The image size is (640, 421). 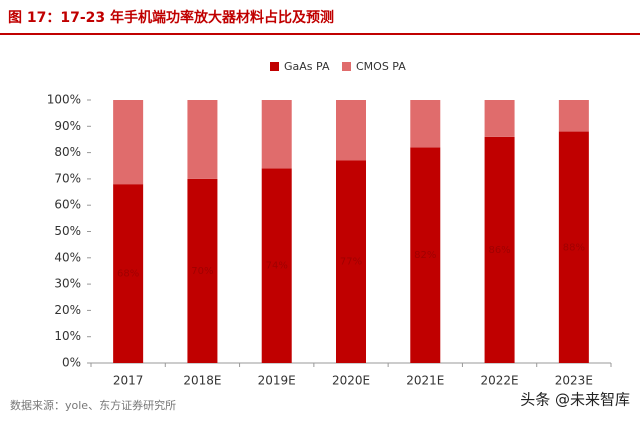 I want to click on data-label: 82%, so click(x=425, y=255).